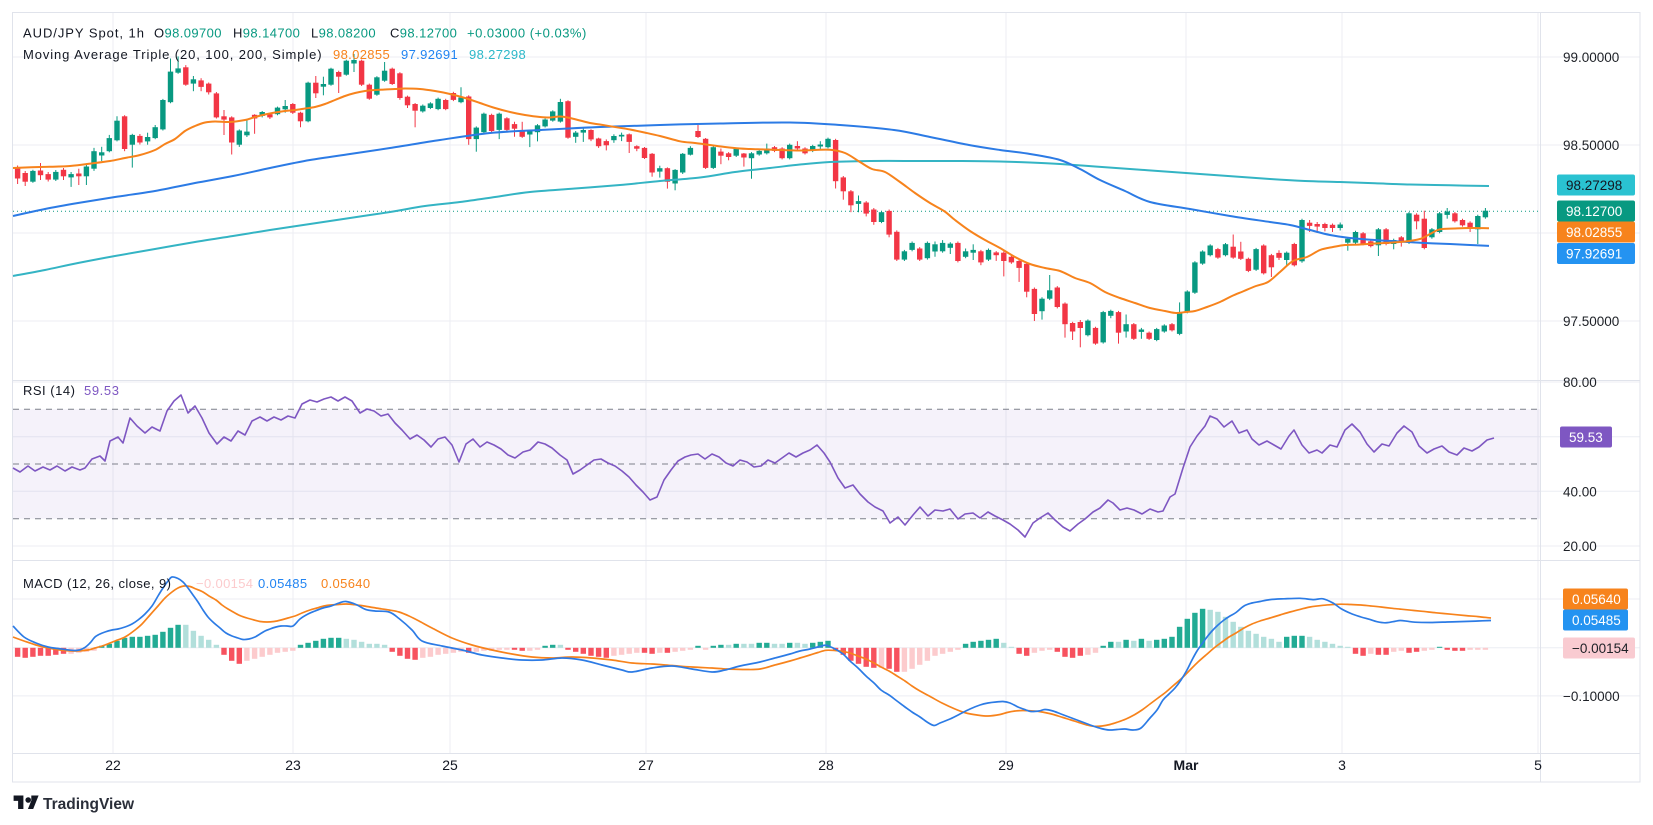 The image size is (1653, 825). I want to click on svg-text: 3, so click(1342, 765).